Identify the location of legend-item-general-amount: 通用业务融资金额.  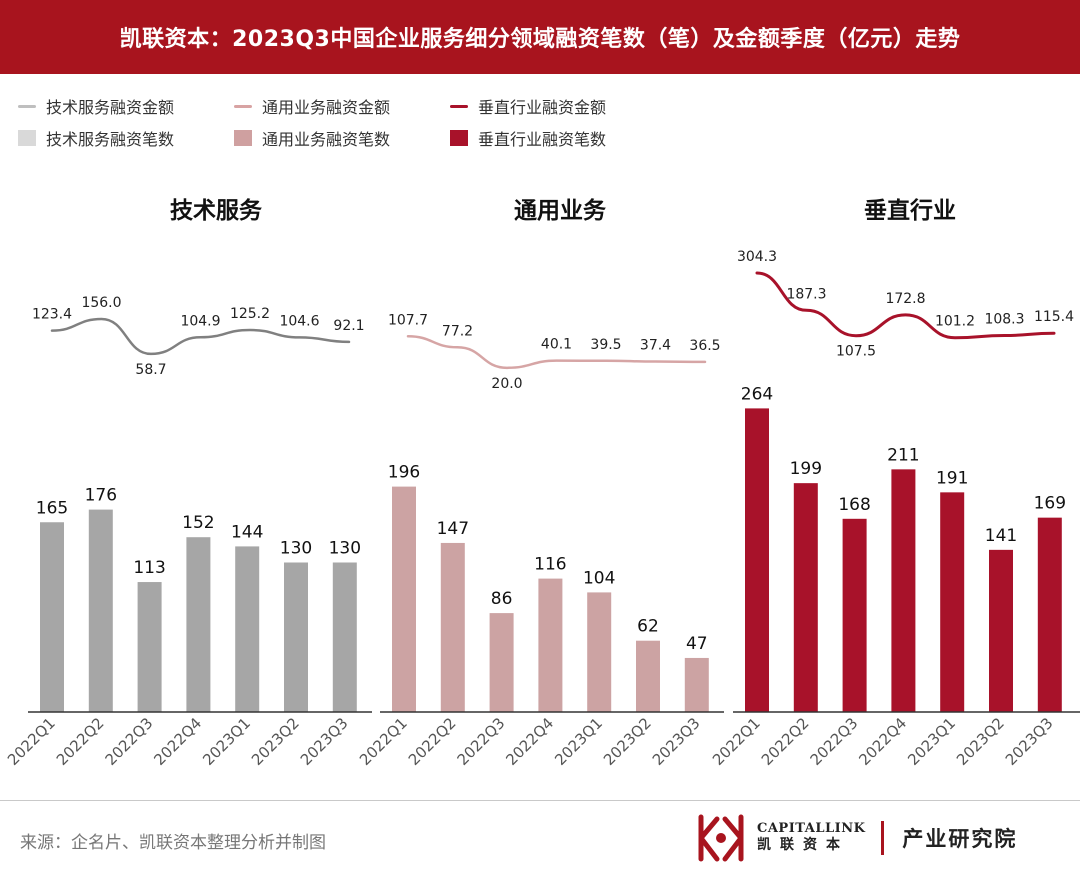
(342, 106).